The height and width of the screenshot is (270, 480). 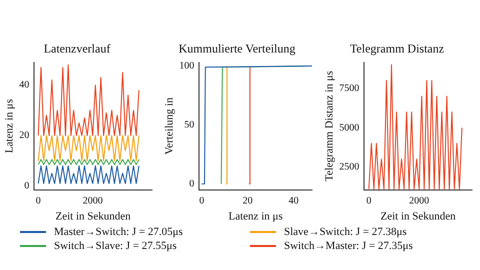 What do you see at coordinates (77, 48) in the screenshot?
I see `chart-title: Latenzverlauf` at bounding box center [77, 48].